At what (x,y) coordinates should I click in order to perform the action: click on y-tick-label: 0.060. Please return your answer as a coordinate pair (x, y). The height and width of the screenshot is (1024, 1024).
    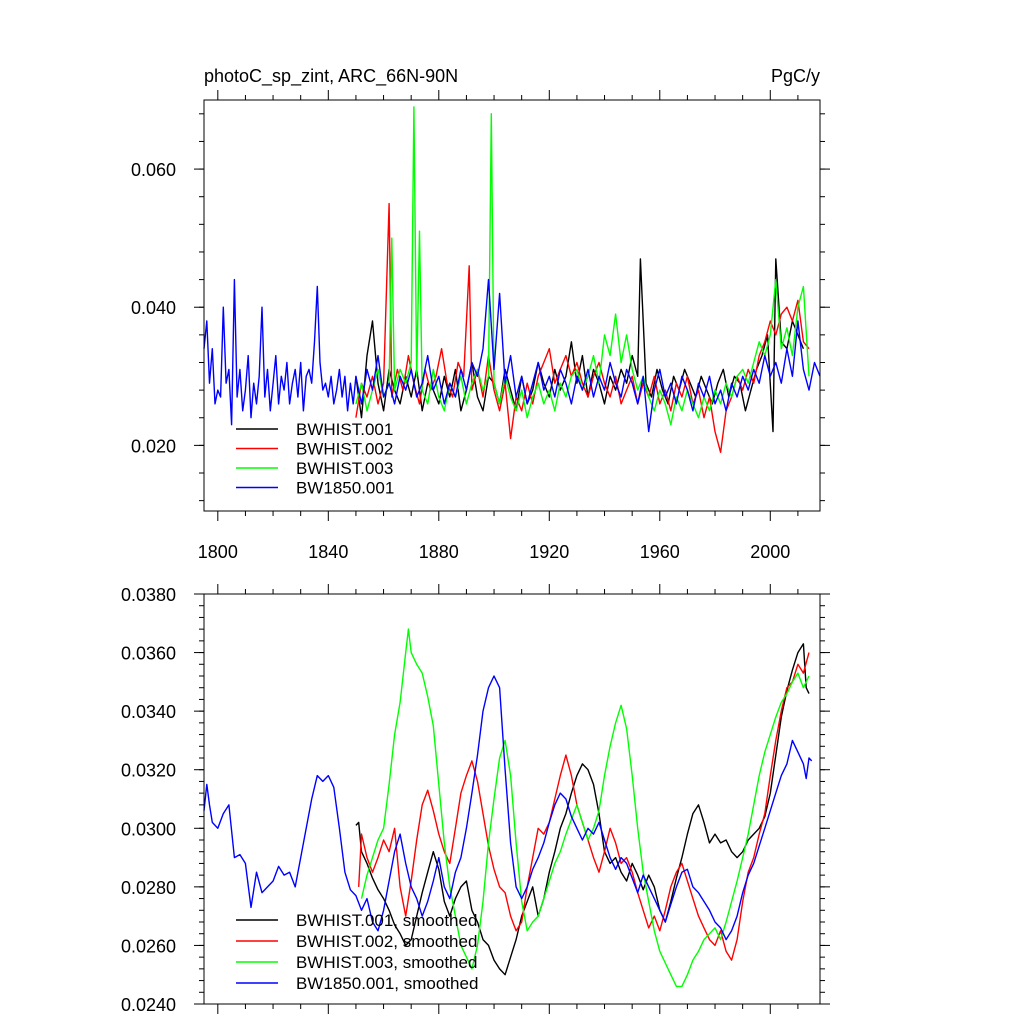
    Looking at the image, I should click on (153, 170).